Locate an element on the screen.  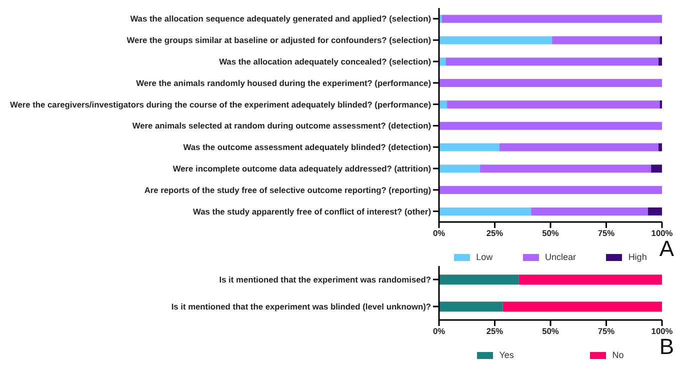
text: A is located at coordinates (666, 249).